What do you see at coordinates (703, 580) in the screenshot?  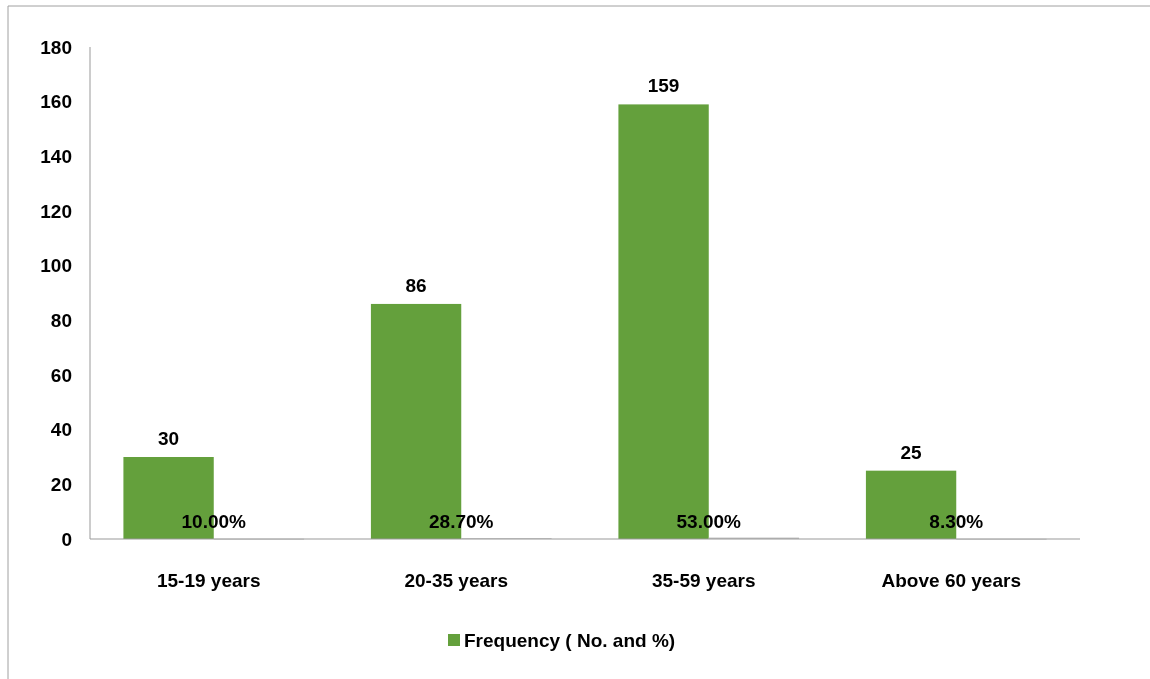 I see `x-tick-label: 35-59 years` at bounding box center [703, 580].